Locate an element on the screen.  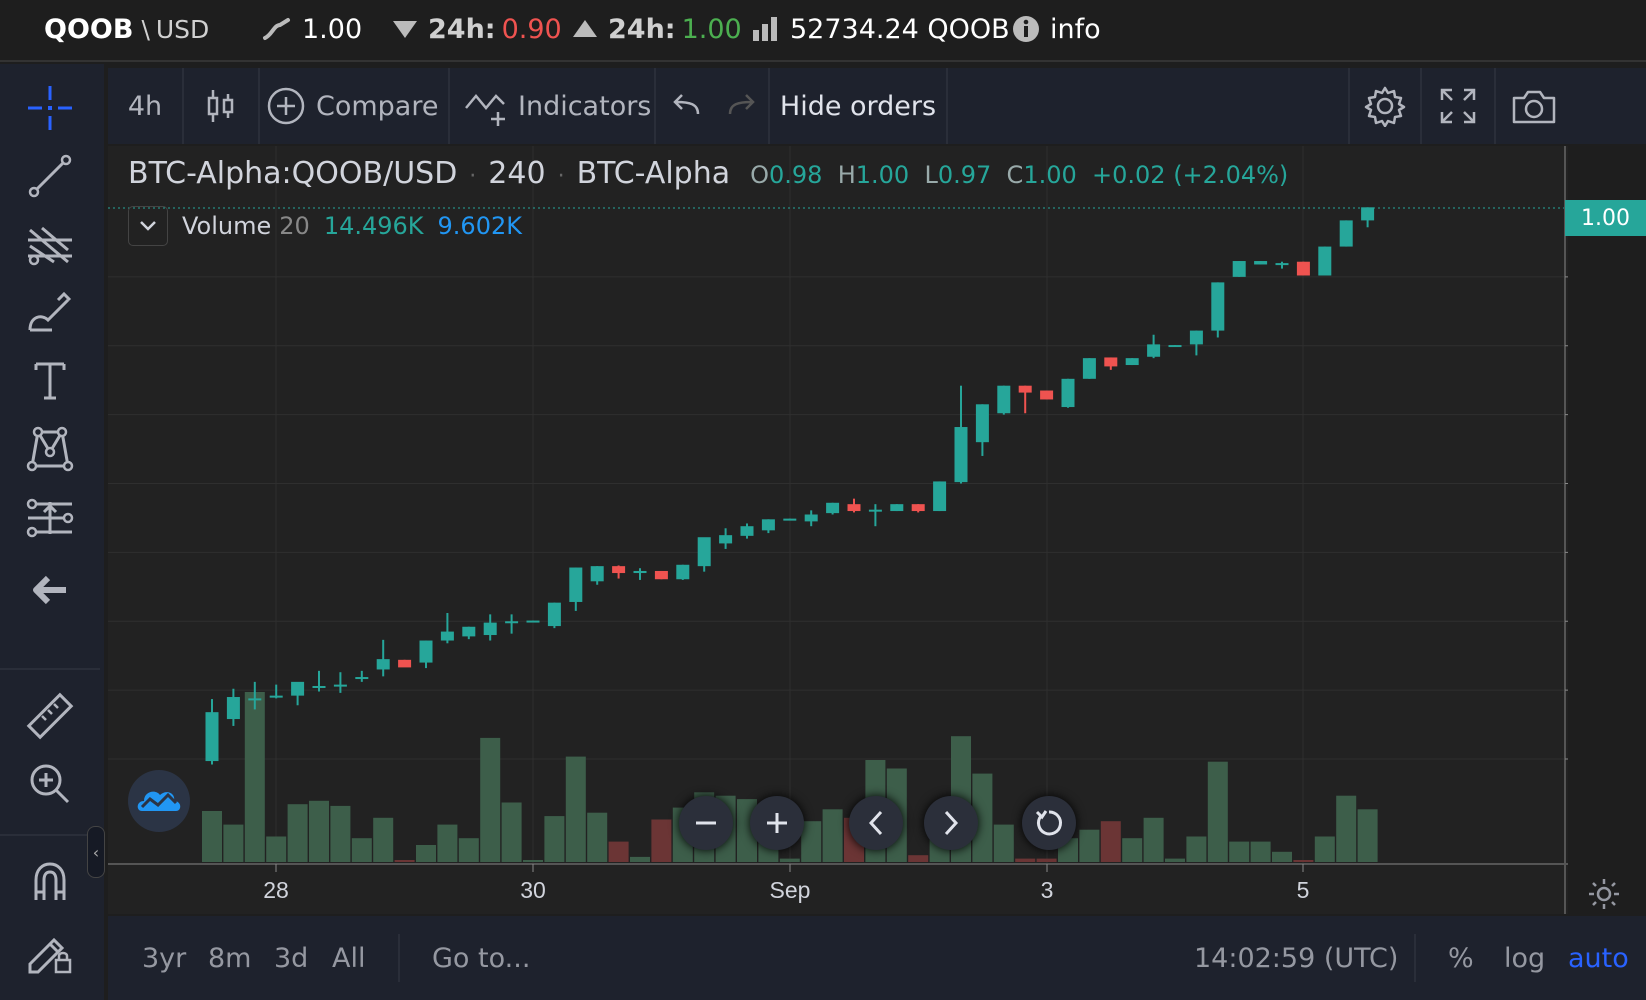
volume-ma-value: 9.602K is located at coordinates (479, 226).